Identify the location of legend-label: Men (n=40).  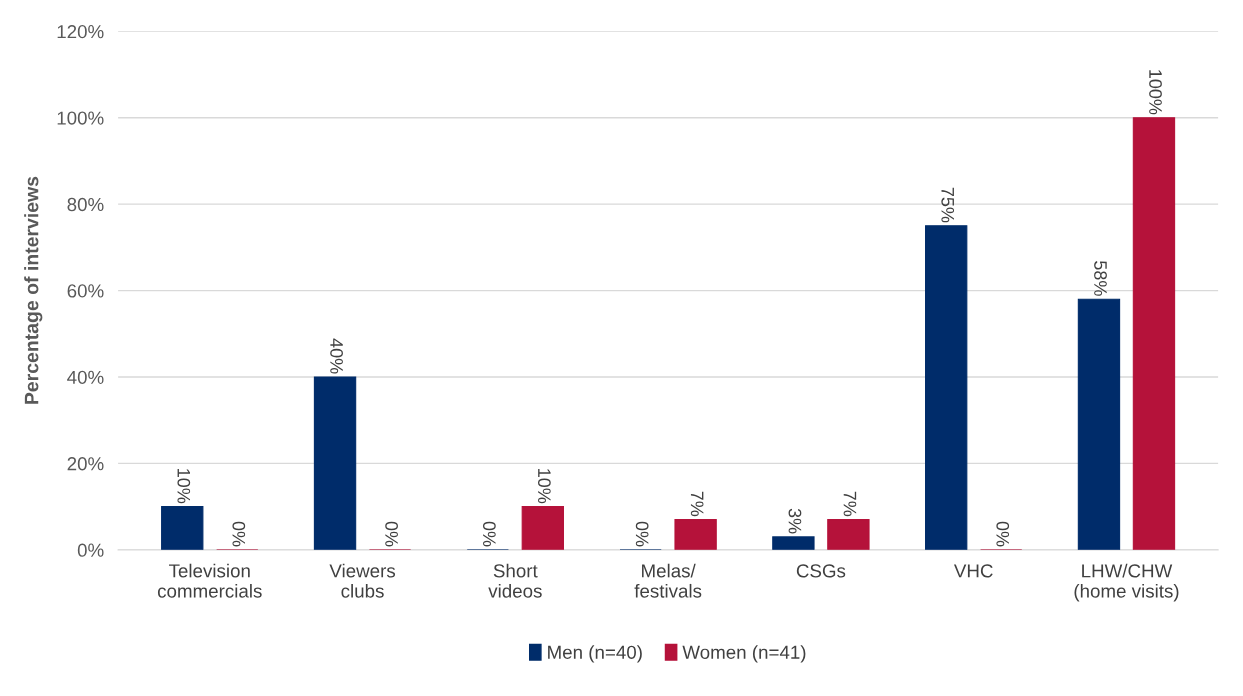
(595, 654).